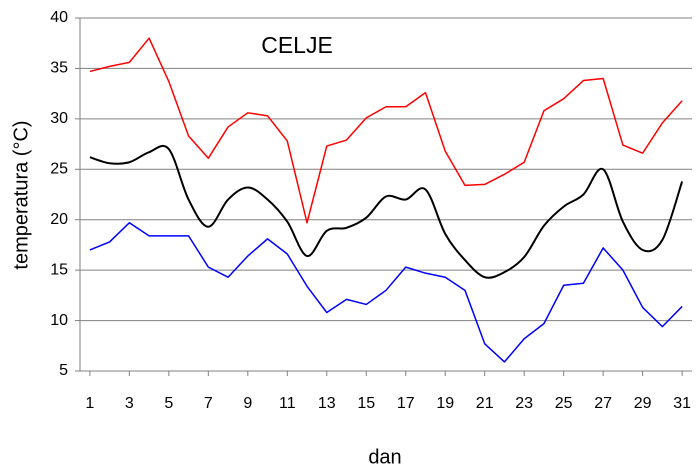  What do you see at coordinates (406, 403) in the screenshot?
I see `x-tick-label: 17` at bounding box center [406, 403].